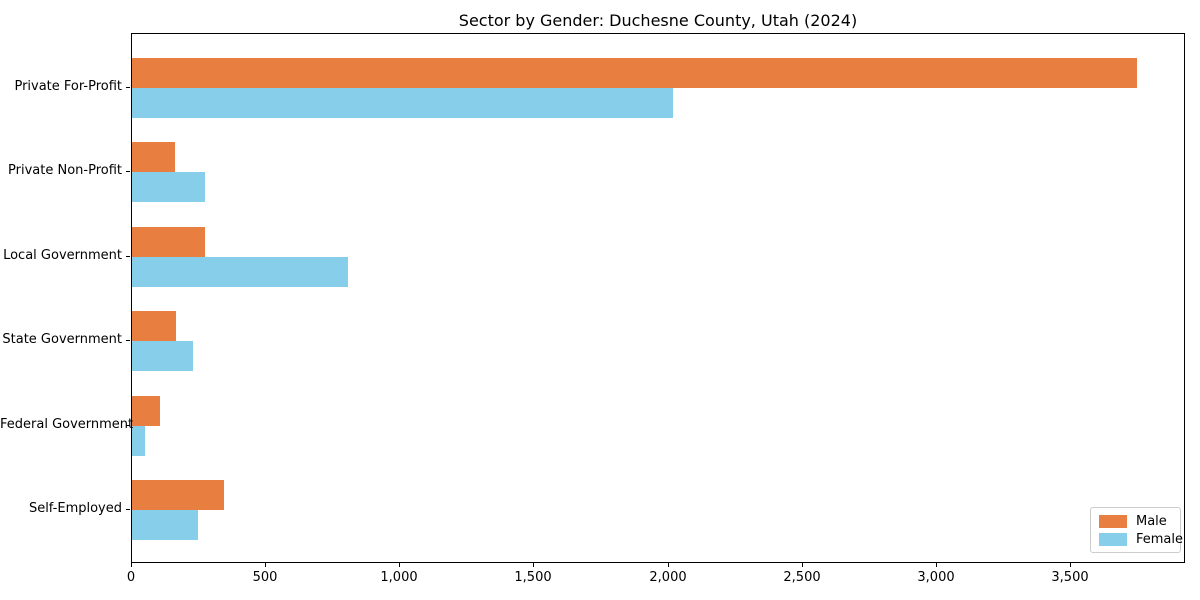 Image resolution: width=1200 pixels, height=600 pixels. Describe the element at coordinates (668, 577) in the screenshot. I see `x-tick-label: 2,000` at that location.